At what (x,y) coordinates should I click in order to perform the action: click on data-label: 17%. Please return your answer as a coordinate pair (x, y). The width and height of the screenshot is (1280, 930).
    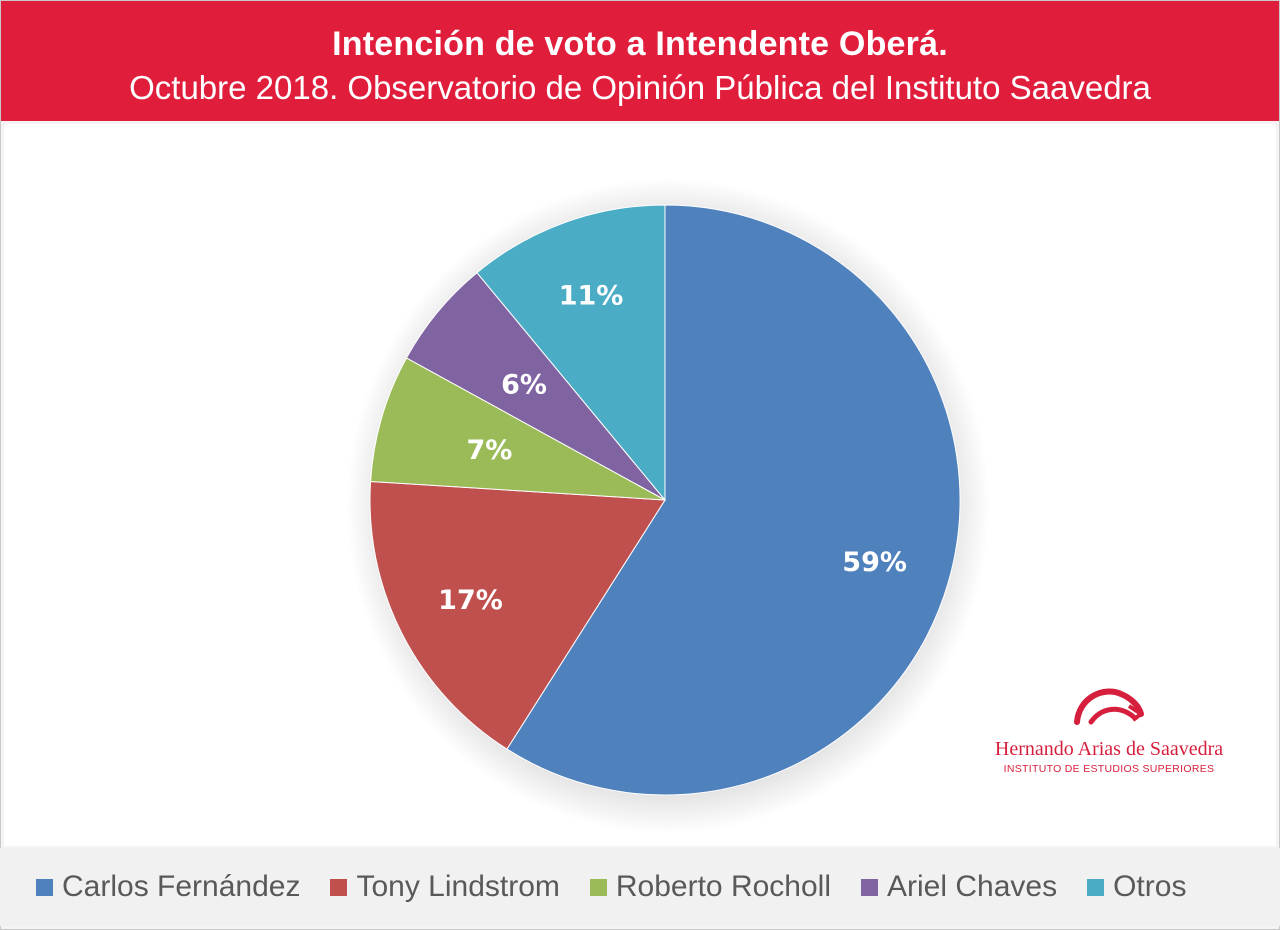
    Looking at the image, I should click on (470, 600).